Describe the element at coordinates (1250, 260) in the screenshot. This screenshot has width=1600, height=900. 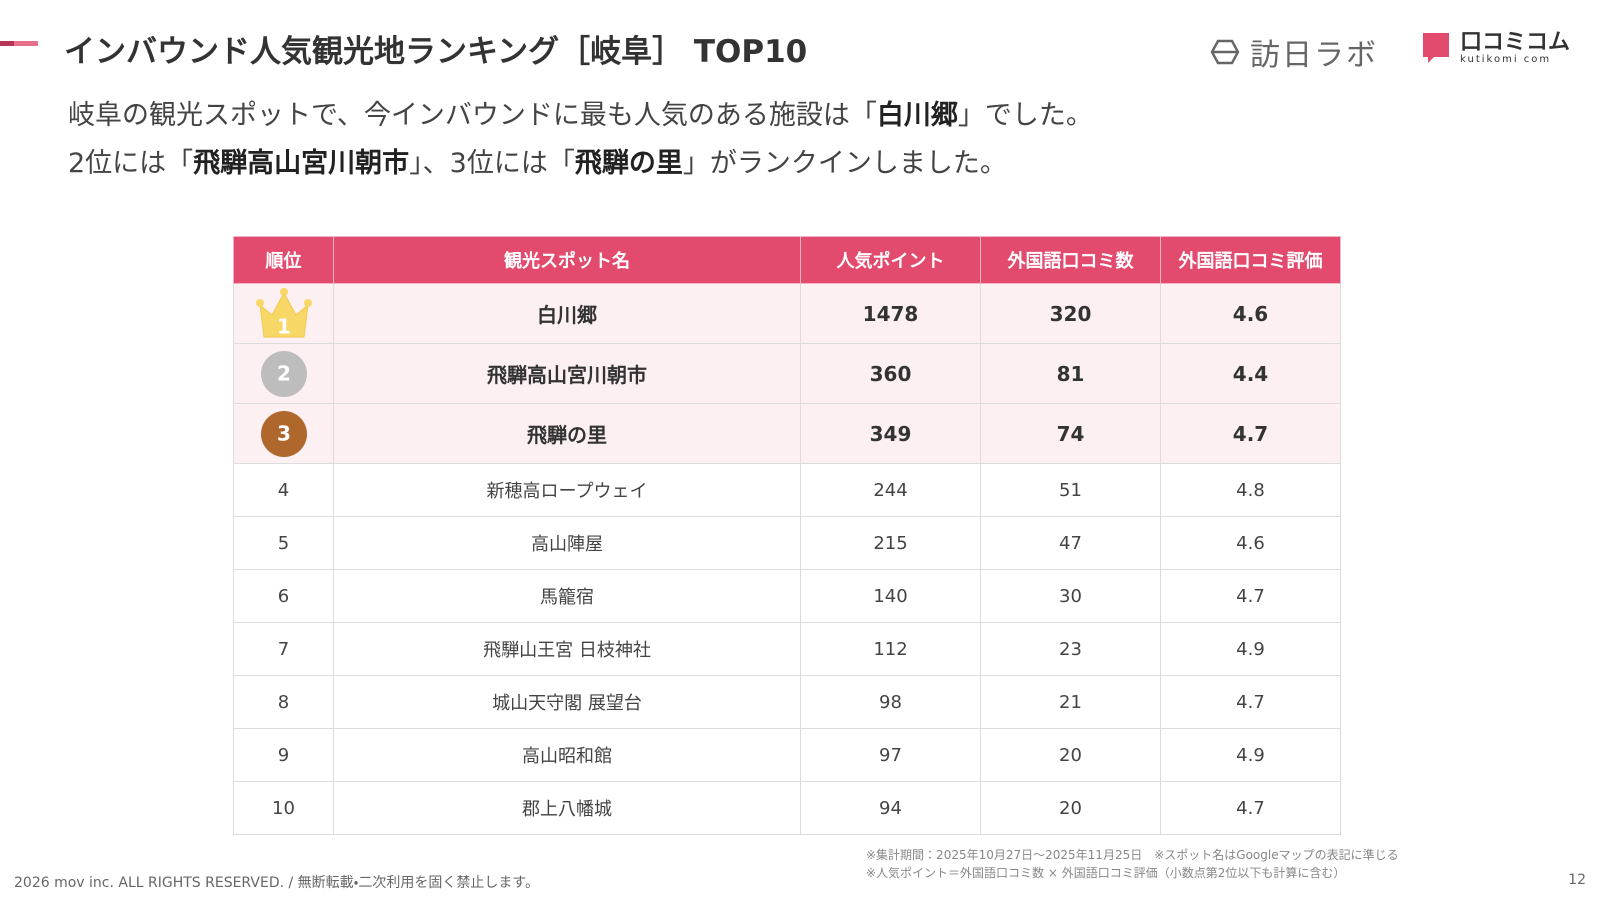
I see `column-header: 外国語口コミ評価` at that location.